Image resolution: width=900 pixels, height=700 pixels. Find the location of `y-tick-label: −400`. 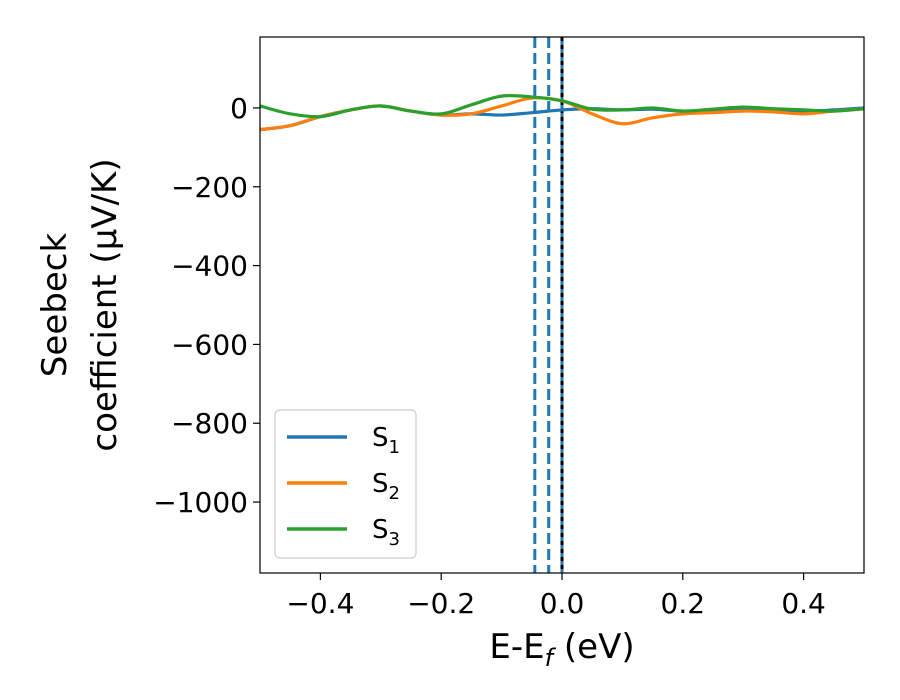

y-tick-label: −400 is located at coordinates (209, 266).